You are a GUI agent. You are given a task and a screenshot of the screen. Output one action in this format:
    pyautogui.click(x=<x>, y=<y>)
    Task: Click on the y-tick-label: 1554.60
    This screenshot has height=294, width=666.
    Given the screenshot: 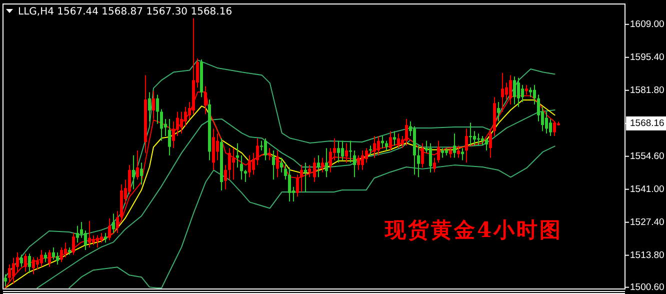 What is the action you would take?
    pyautogui.click(x=647, y=156)
    